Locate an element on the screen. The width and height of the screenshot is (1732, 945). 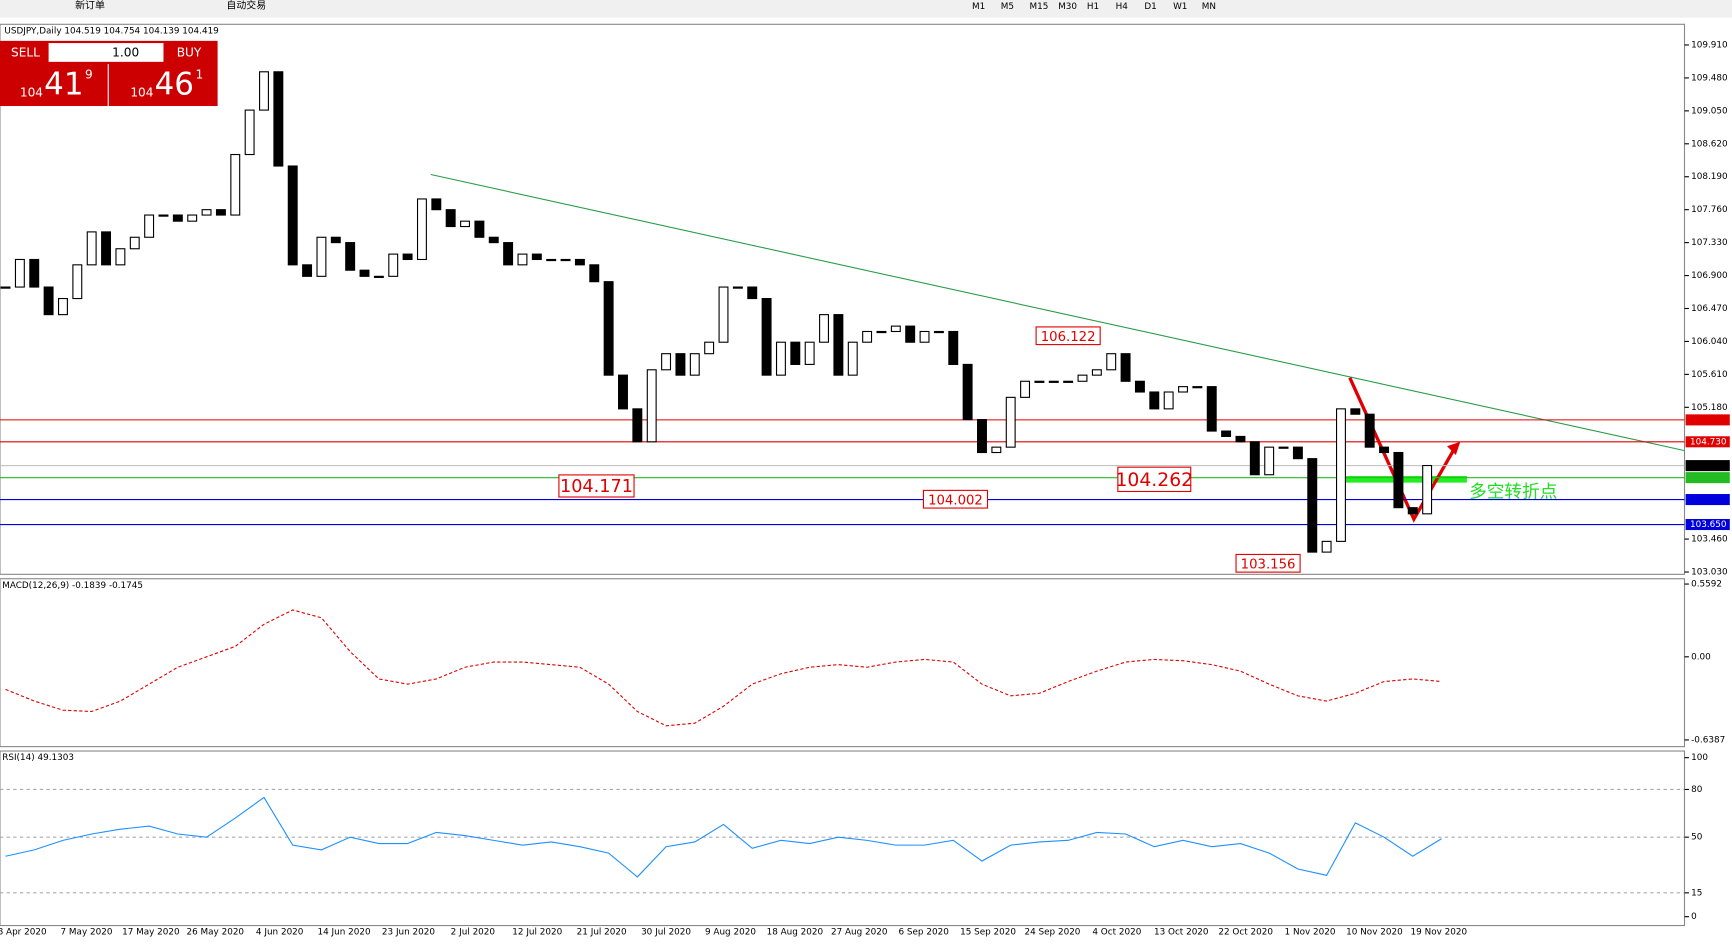
annotation: 103.156 is located at coordinates (1268, 564).